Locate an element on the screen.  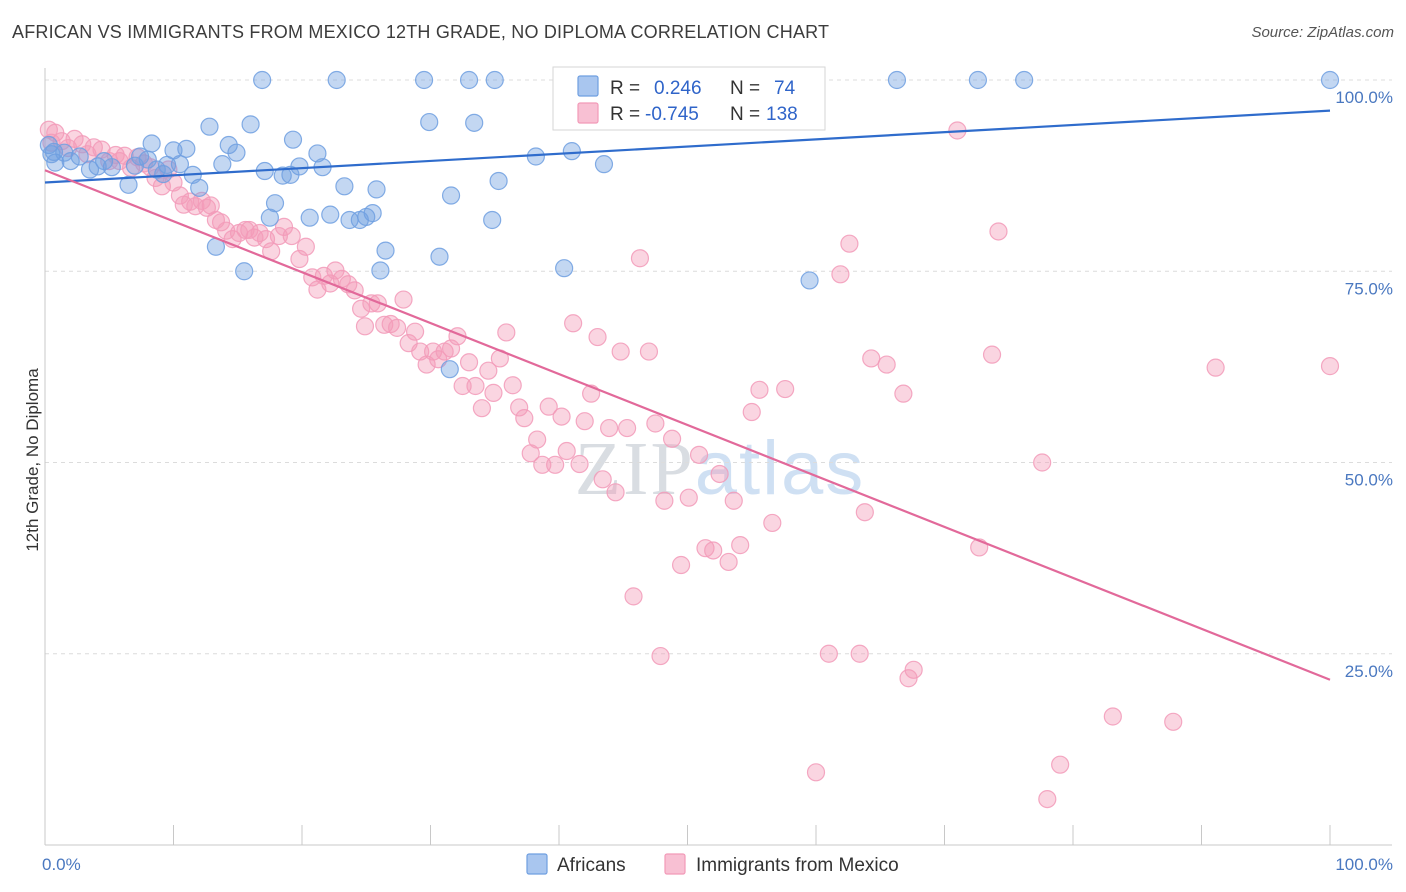
y-tick-label: 50.0% is located at coordinates (1369, 480).